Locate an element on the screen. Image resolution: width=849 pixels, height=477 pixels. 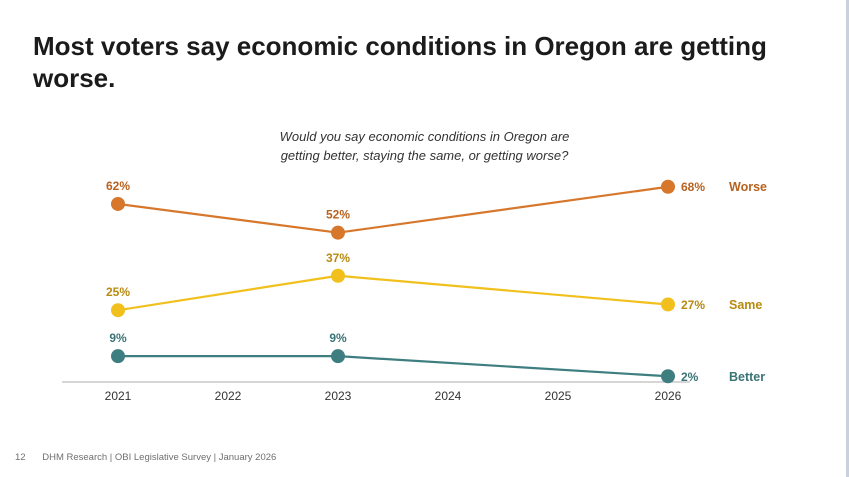
x-tick-label: 2021 is located at coordinates (118, 396).